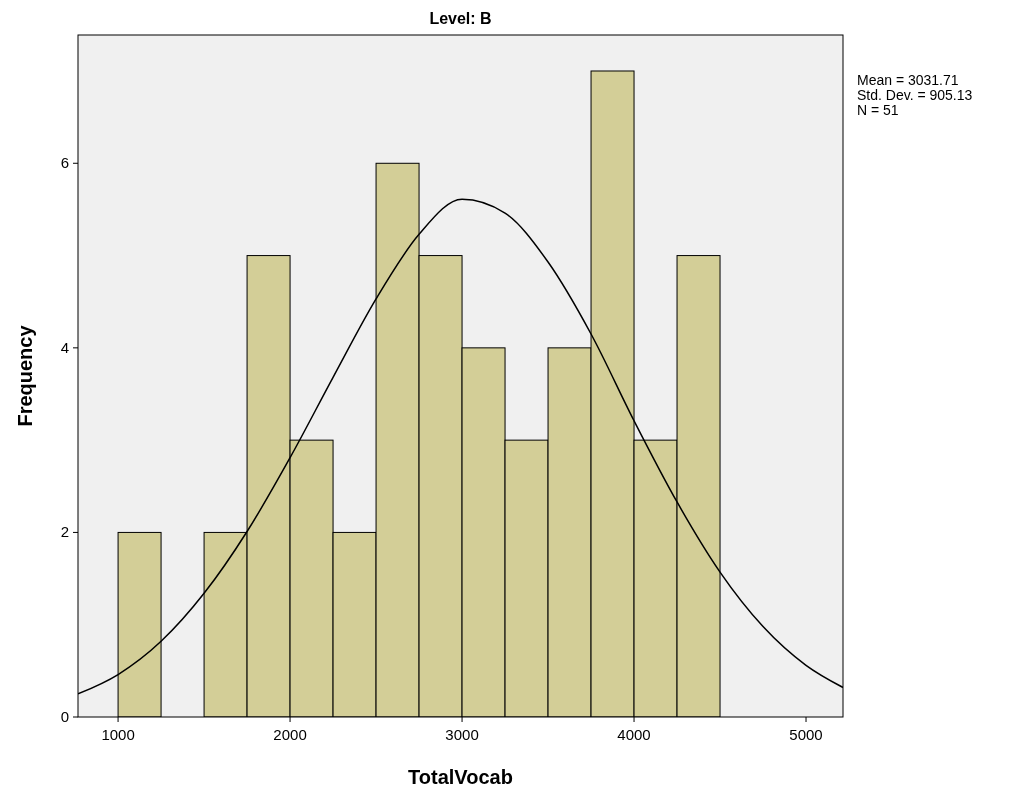  Describe the element at coordinates (806, 734) in the screenshot. I see `x-tick-label: 5000` at that location.